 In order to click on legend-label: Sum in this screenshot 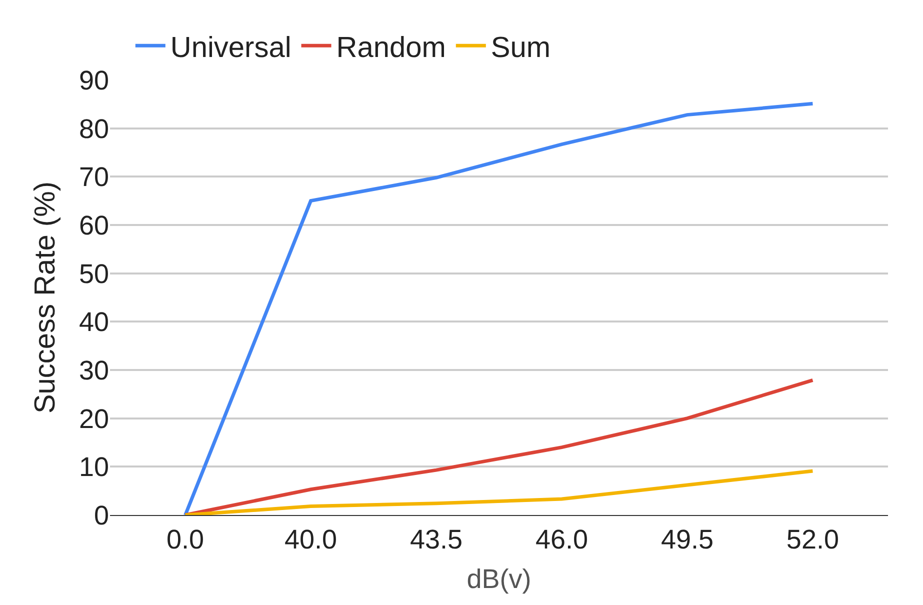, I will do `click(520, 48)`.